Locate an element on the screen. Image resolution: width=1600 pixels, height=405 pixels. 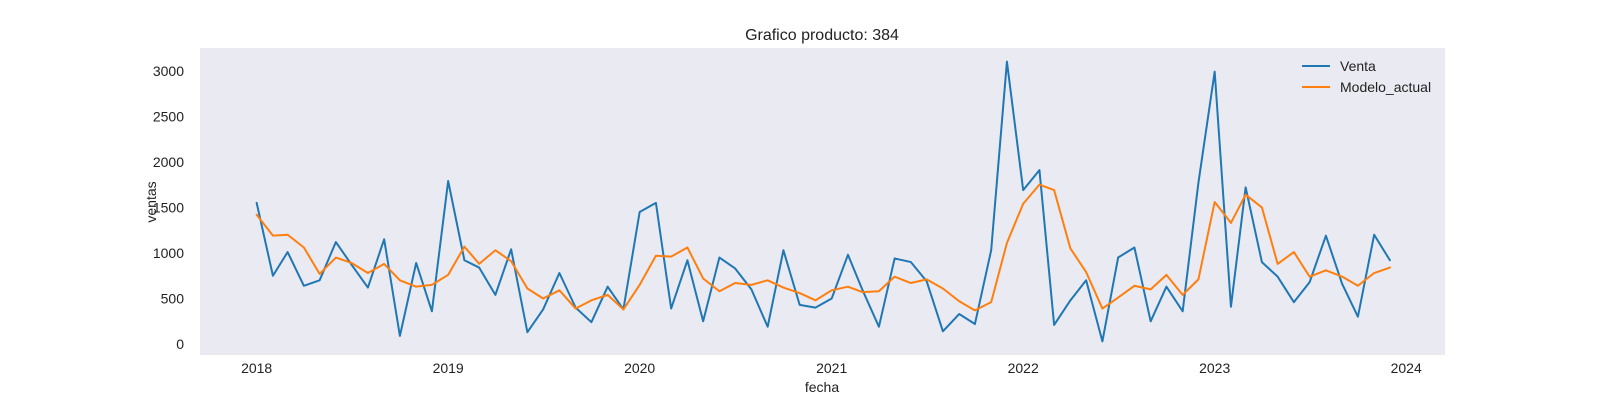
x-axis: 2018 2019 2020 2021 2022 2023 2024 is located at coordinates (831, 368).